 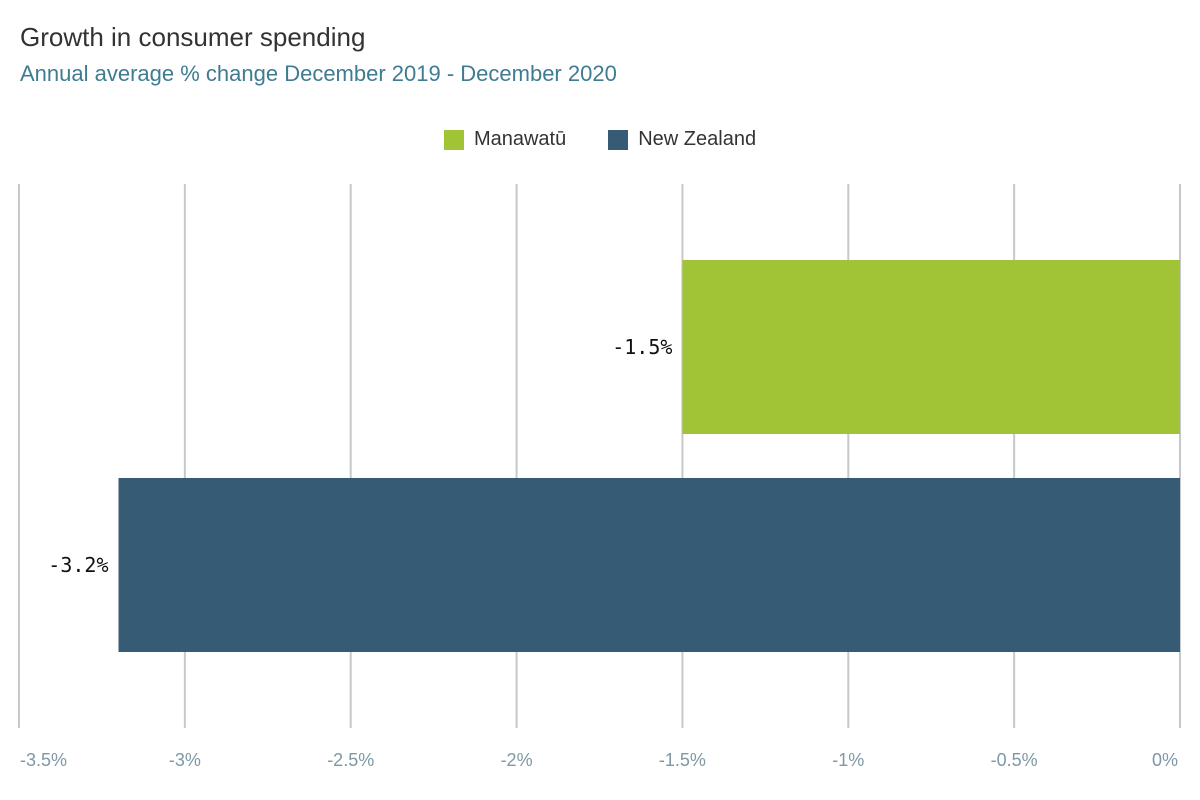 What do you see at coordinates (697, 139) in the screenshot?
I see `legend-label-new-zealand: New Zealand` at bounding box center [697, 139].